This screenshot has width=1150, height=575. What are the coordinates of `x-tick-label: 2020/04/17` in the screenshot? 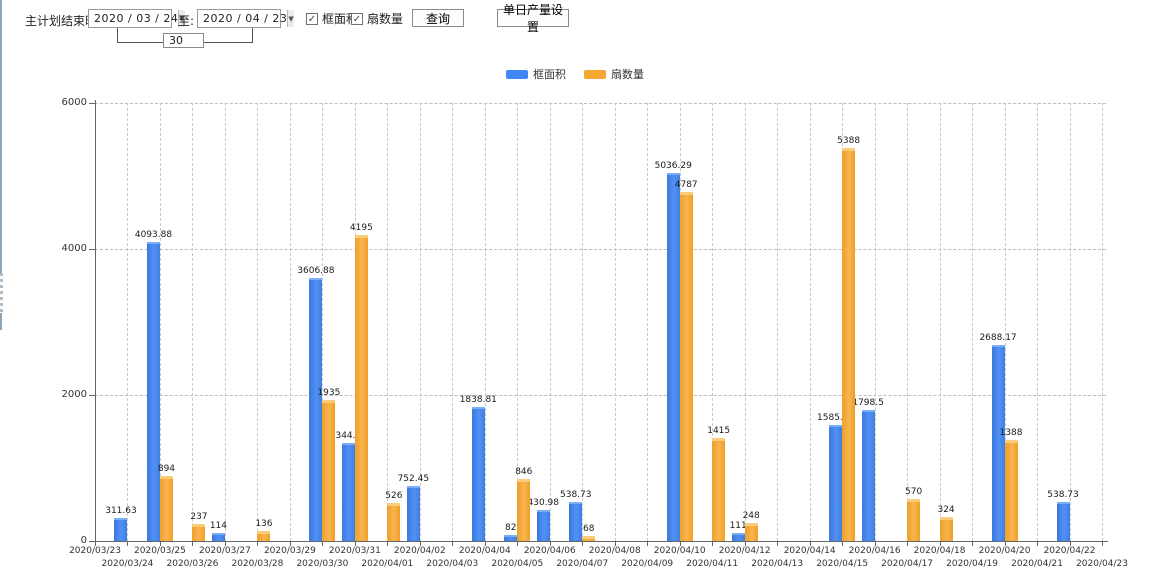 It's located at (907, 564).